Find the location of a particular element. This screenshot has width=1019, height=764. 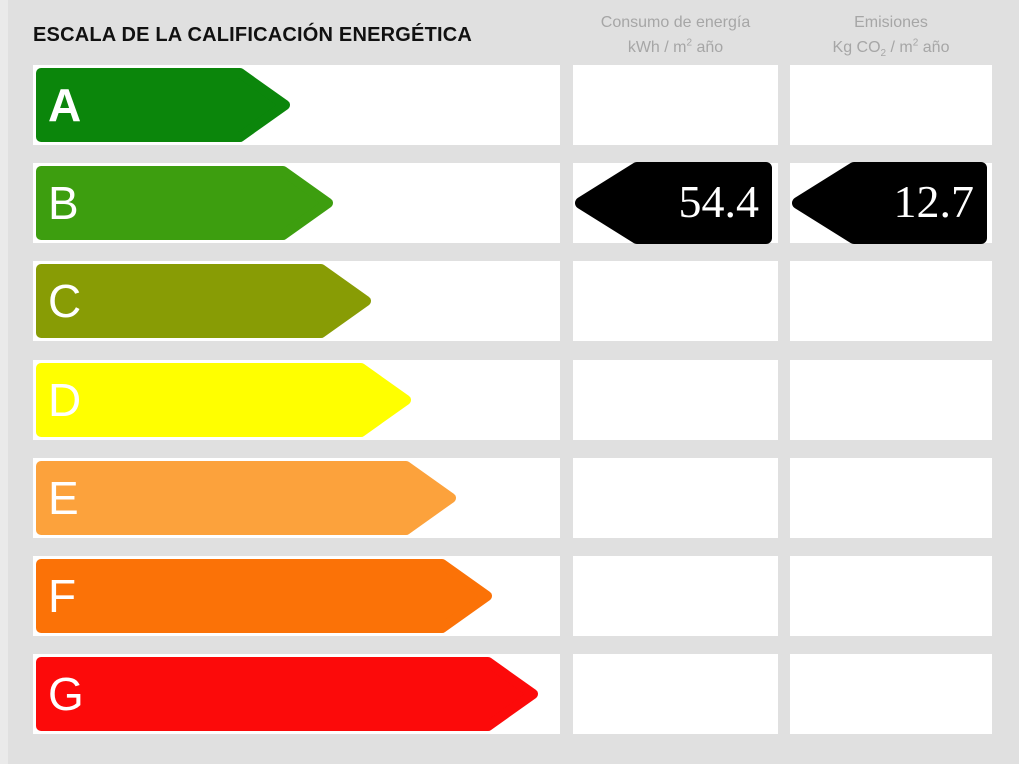

page-edge-strip is located at coordinates (4, 382).